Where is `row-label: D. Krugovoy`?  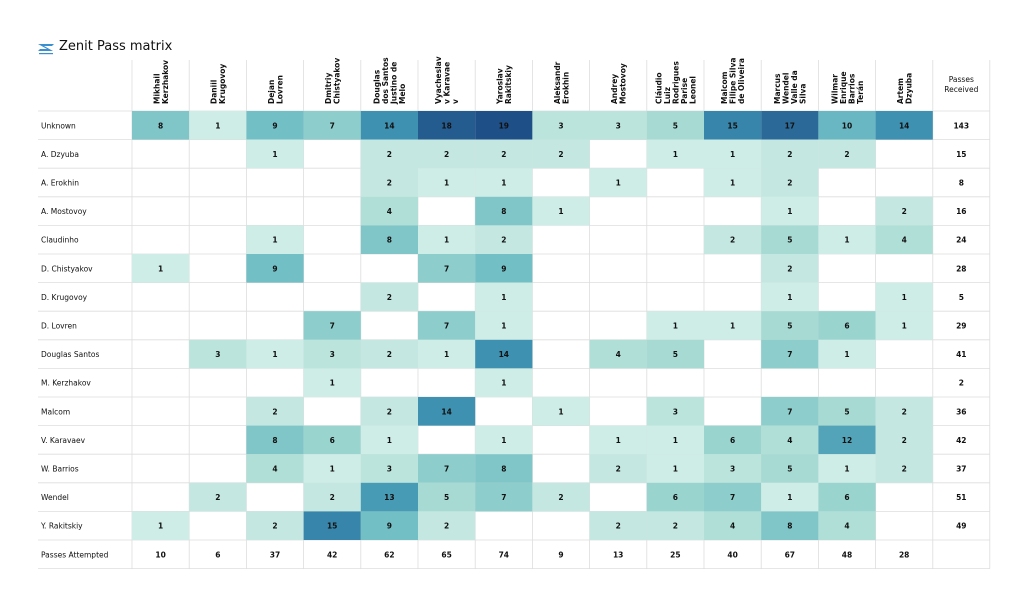 row-label: D. Krugovoy is located at coordinates (64, 297).